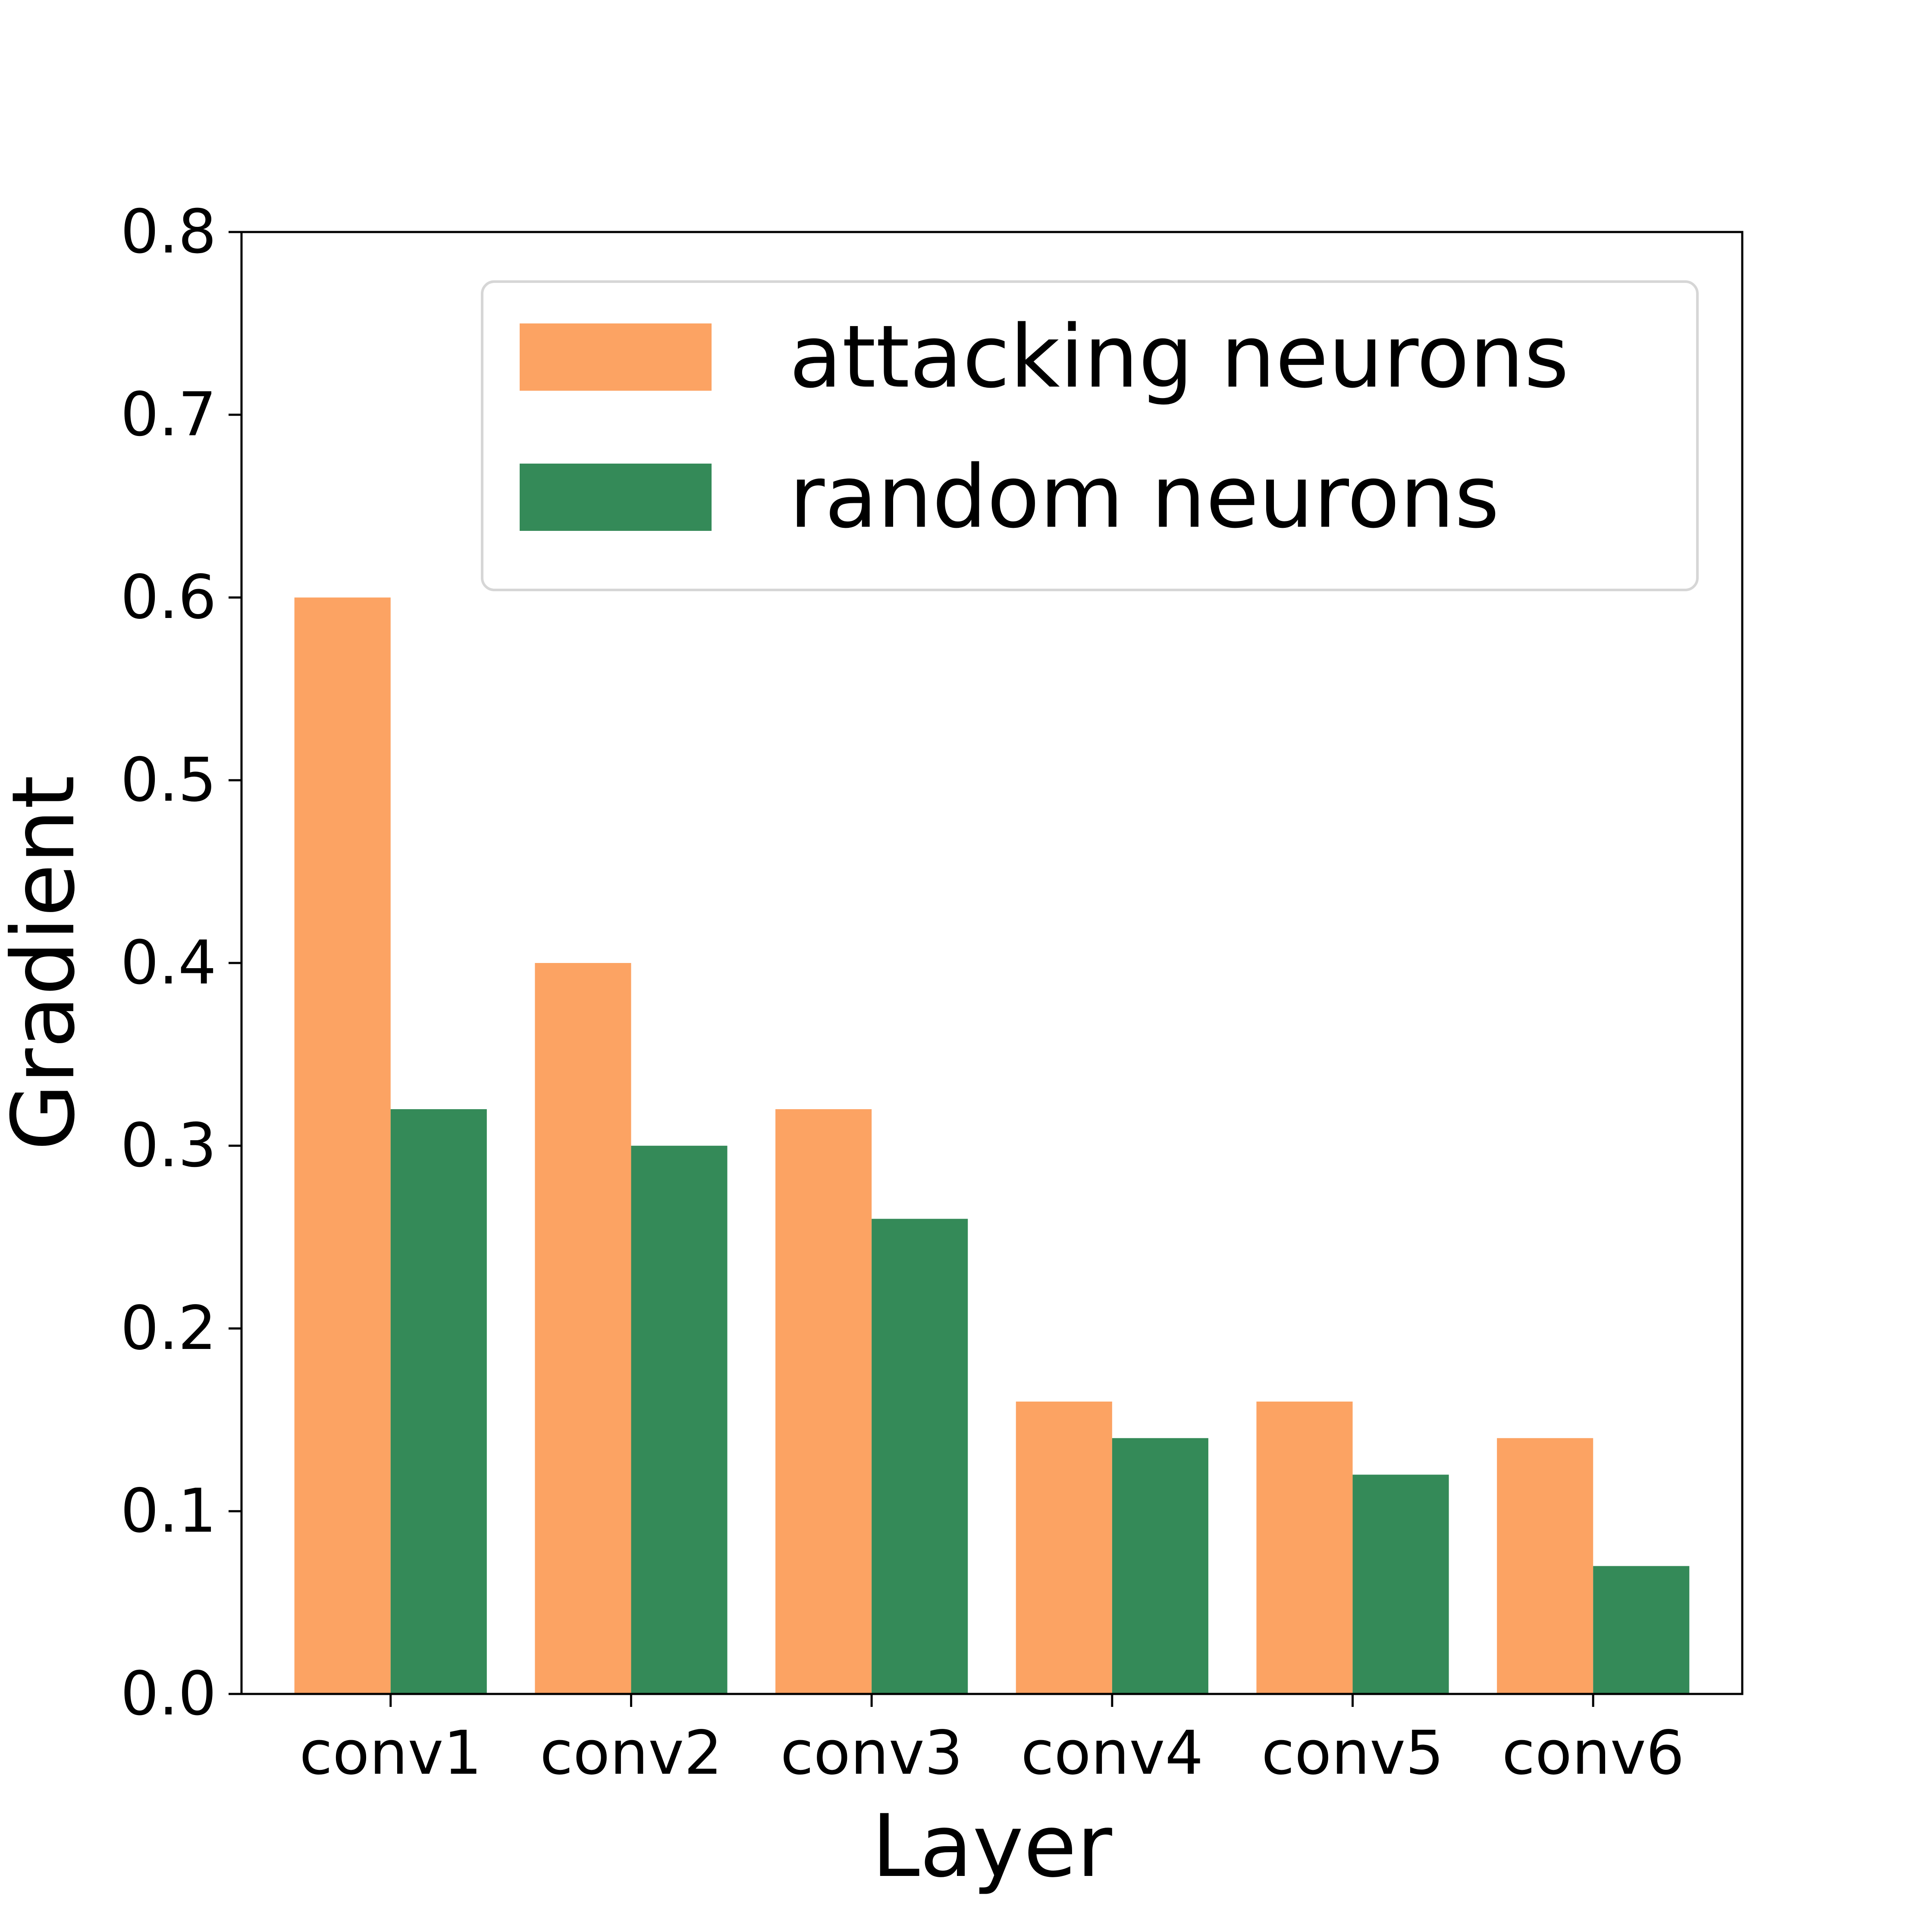 The image size is (1932, 1932). Describe the element at coordinates (168, 232) in the screenshot. I see `y-tick-label: 0.8` at that location.